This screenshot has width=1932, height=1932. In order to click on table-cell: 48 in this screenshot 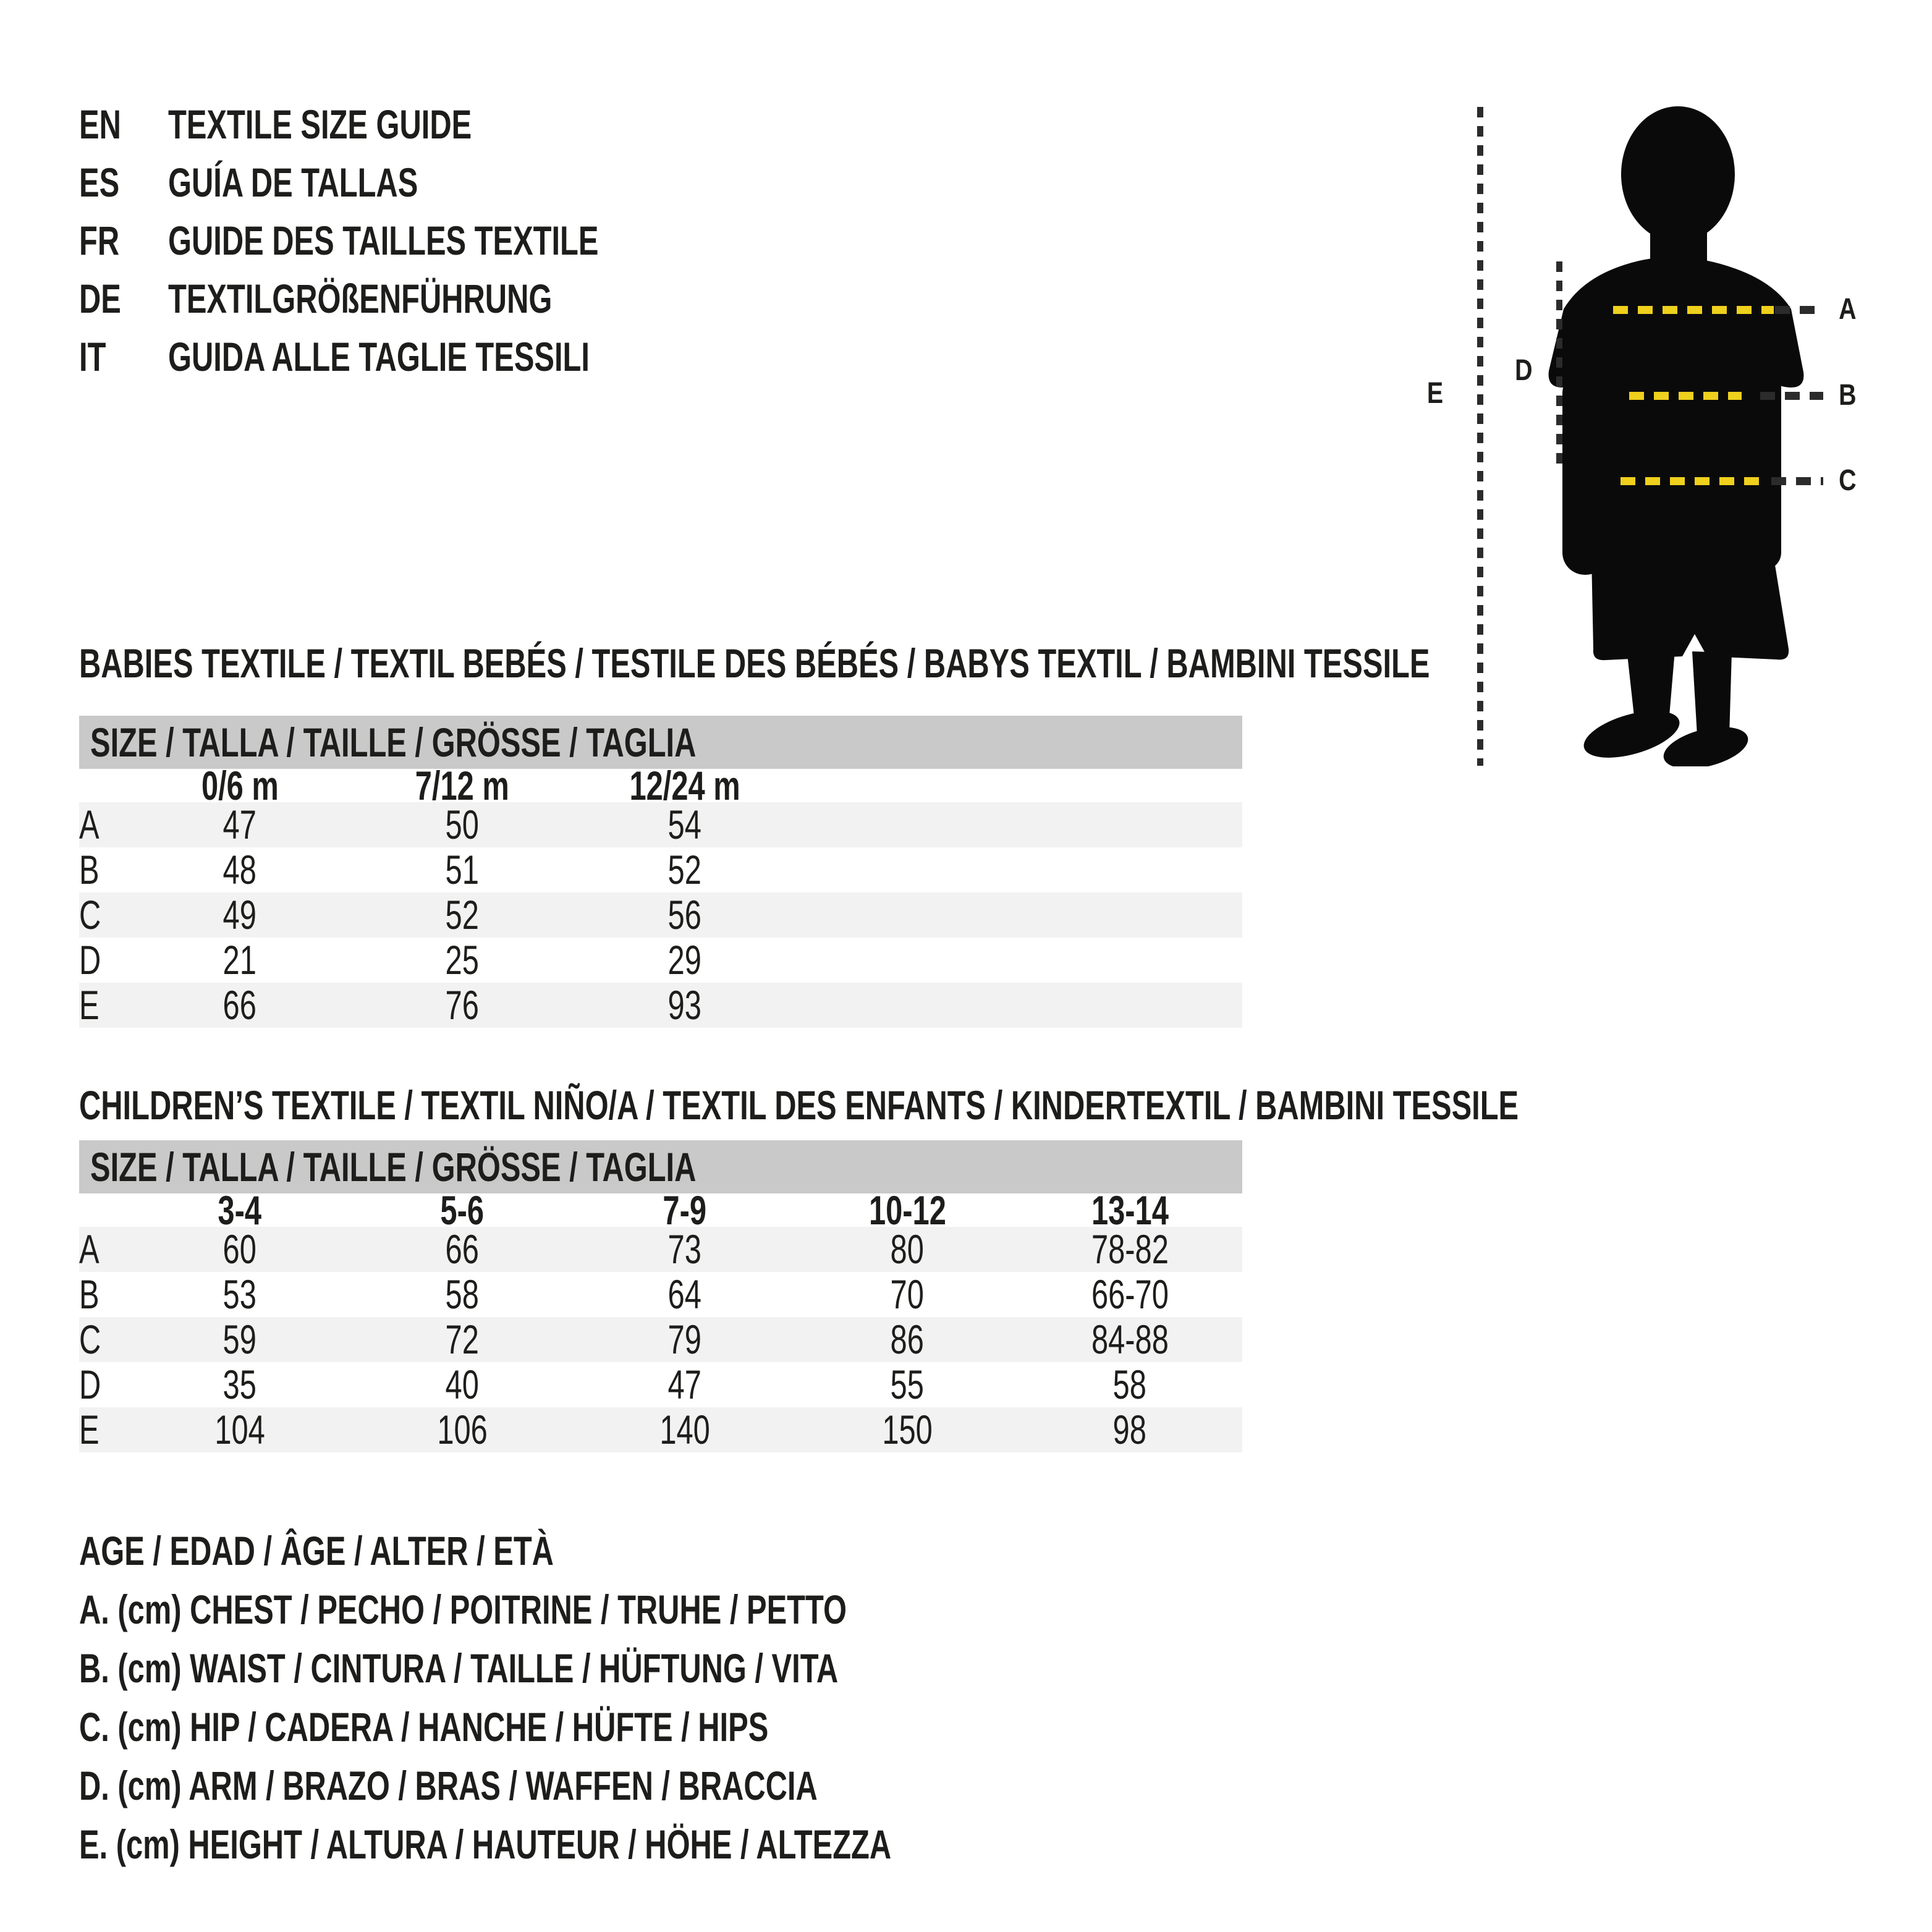, I will do `click(240, 869)`.